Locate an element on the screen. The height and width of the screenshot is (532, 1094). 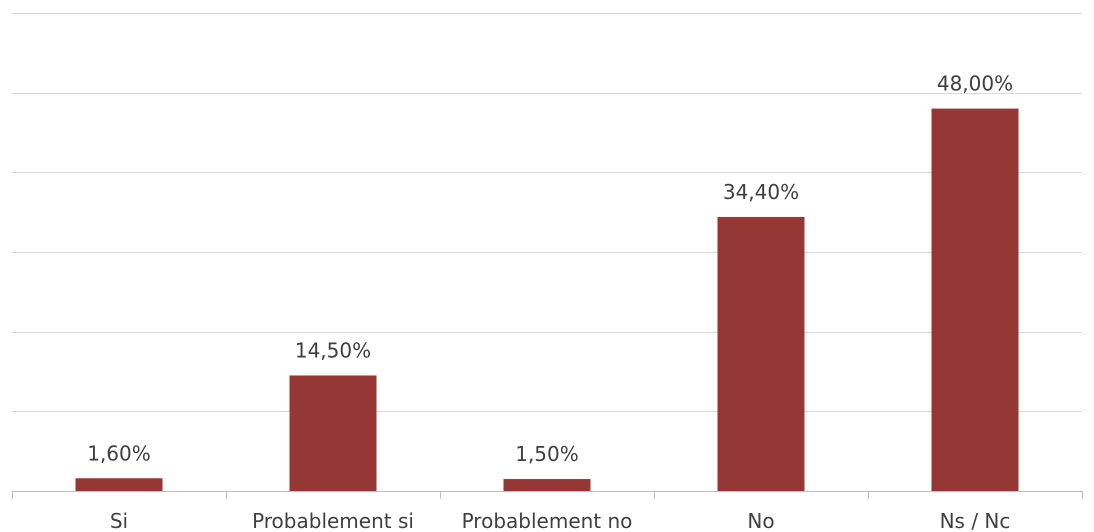
category-label: No is located at coordinates (760, 520).